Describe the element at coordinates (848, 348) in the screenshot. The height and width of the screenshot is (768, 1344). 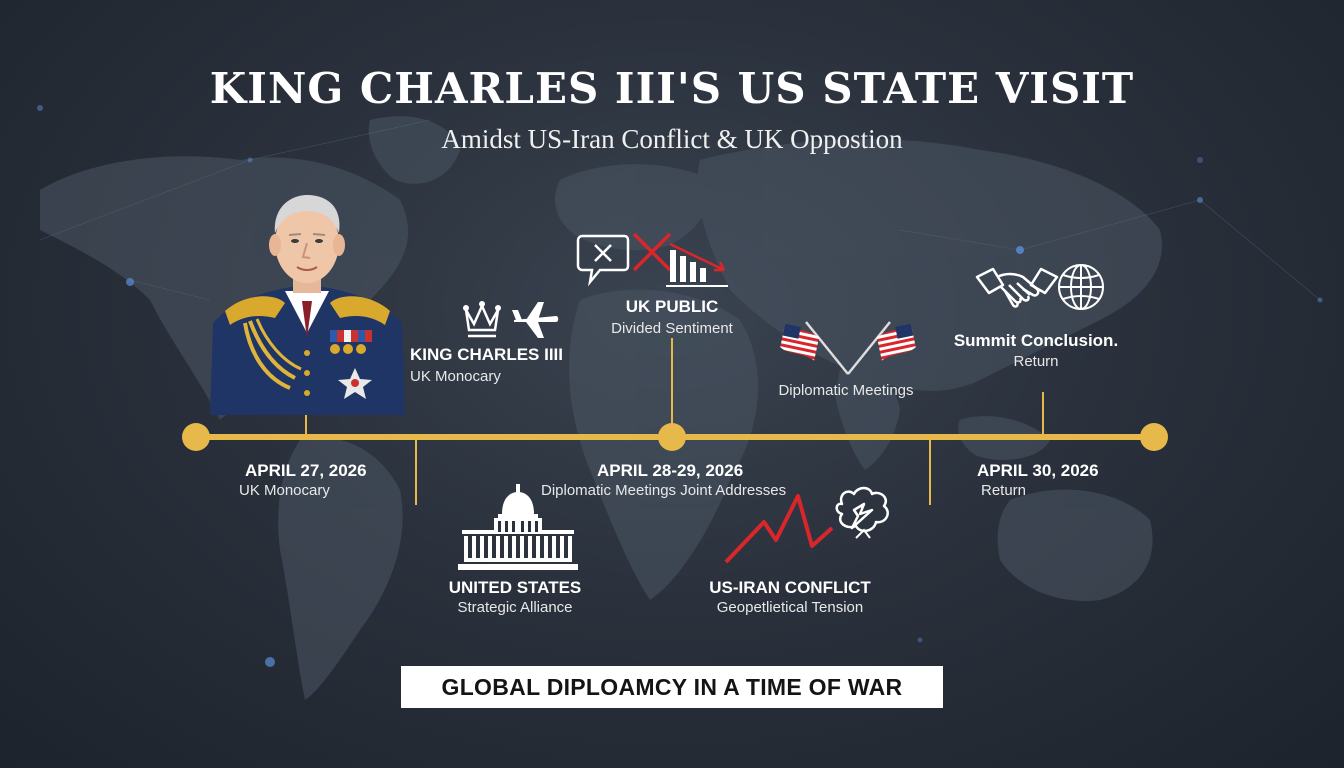
I see `crossed-flags-icon` at that location.